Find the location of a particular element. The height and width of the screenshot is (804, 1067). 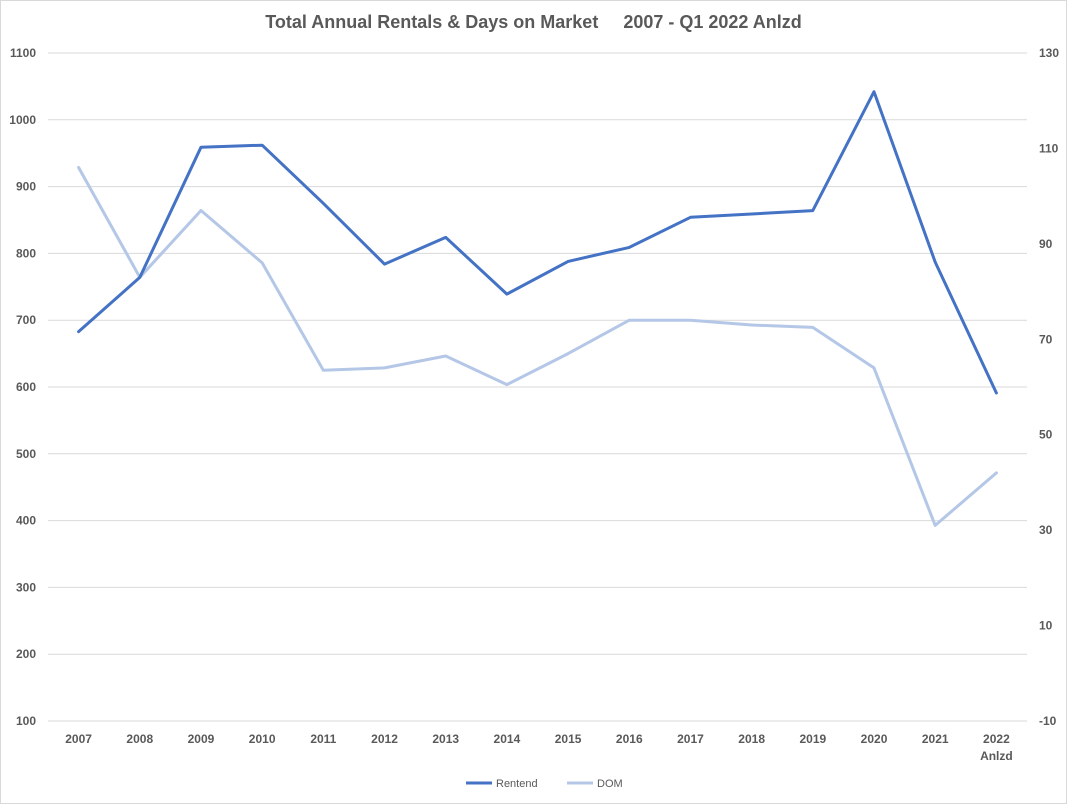

right-tick-label: 70 is located at coordinates (1046, 339).